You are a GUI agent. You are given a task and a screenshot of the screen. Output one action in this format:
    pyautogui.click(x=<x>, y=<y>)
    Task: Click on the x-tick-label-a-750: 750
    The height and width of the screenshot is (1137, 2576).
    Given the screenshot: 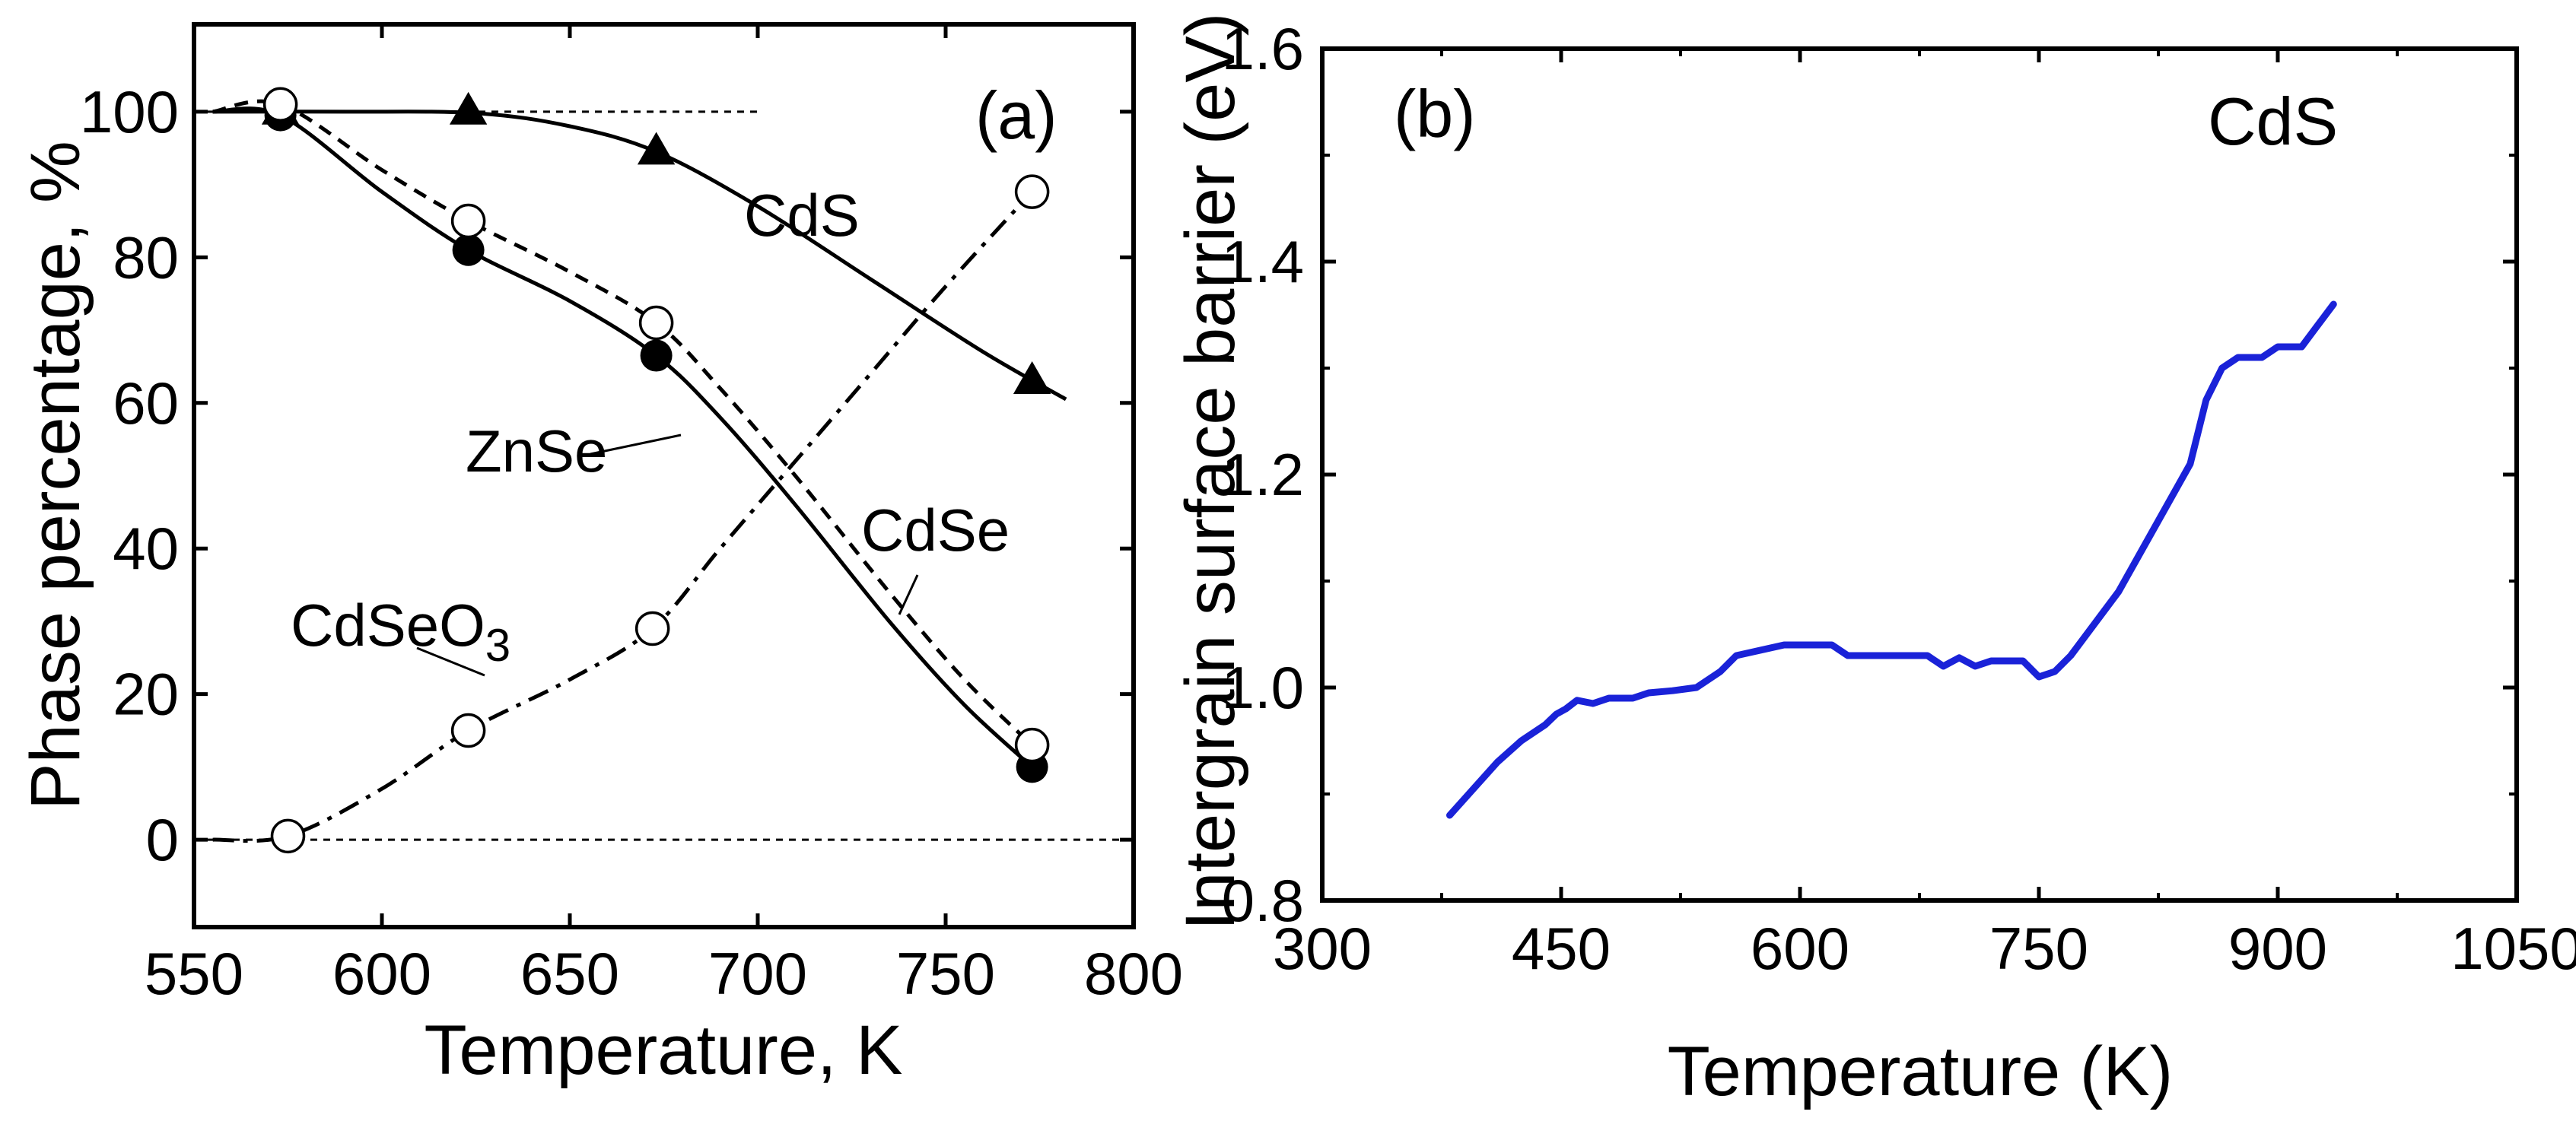 What is the action you would take?
    pyautogui.click(x=946, y=973)
    